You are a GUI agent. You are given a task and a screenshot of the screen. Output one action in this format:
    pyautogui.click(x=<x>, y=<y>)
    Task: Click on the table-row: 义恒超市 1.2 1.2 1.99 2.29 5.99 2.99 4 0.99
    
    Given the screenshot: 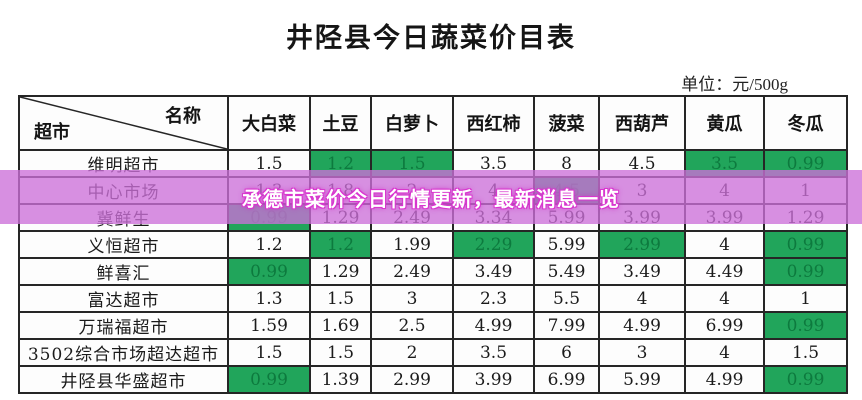 What is the action you would take?
    pyautogui.click(x=433, y=244)
    